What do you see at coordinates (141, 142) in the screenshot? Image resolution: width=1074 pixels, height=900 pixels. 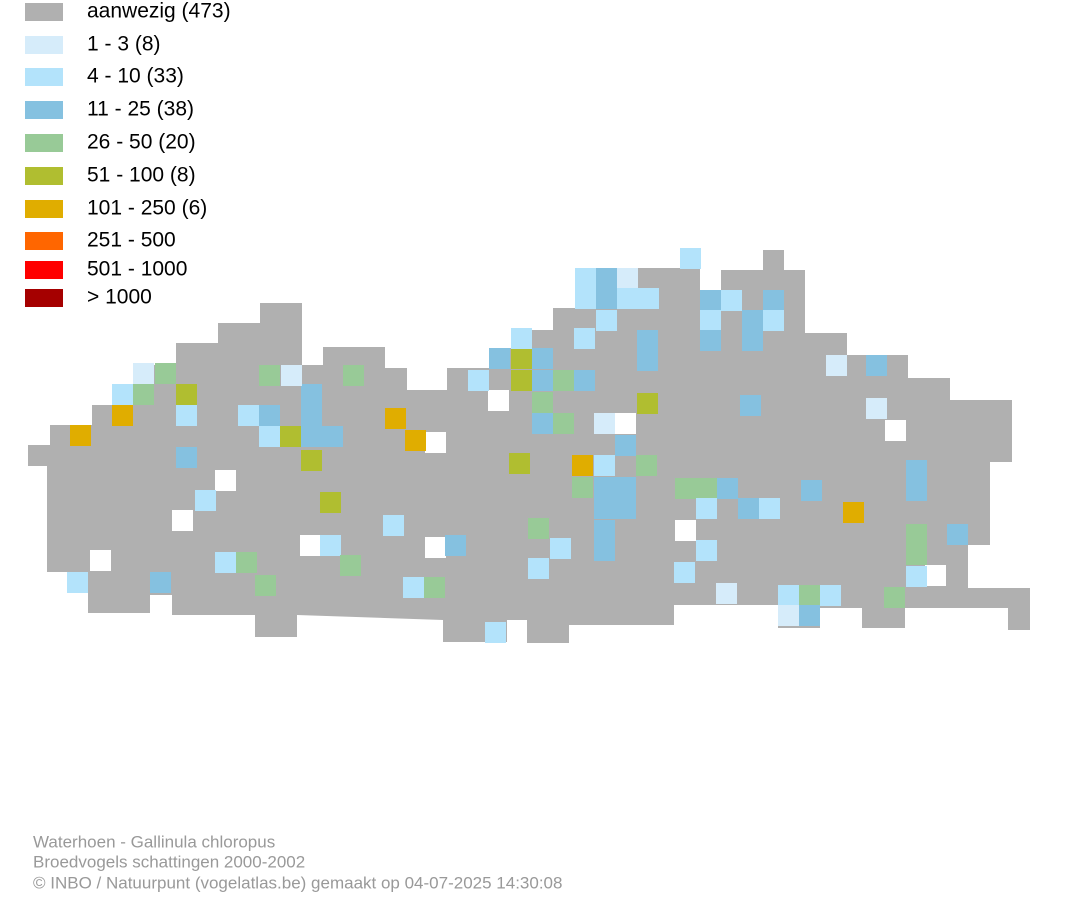 I see `legend-label: 26 - 50 (20)` at bounding box center [141, 142].